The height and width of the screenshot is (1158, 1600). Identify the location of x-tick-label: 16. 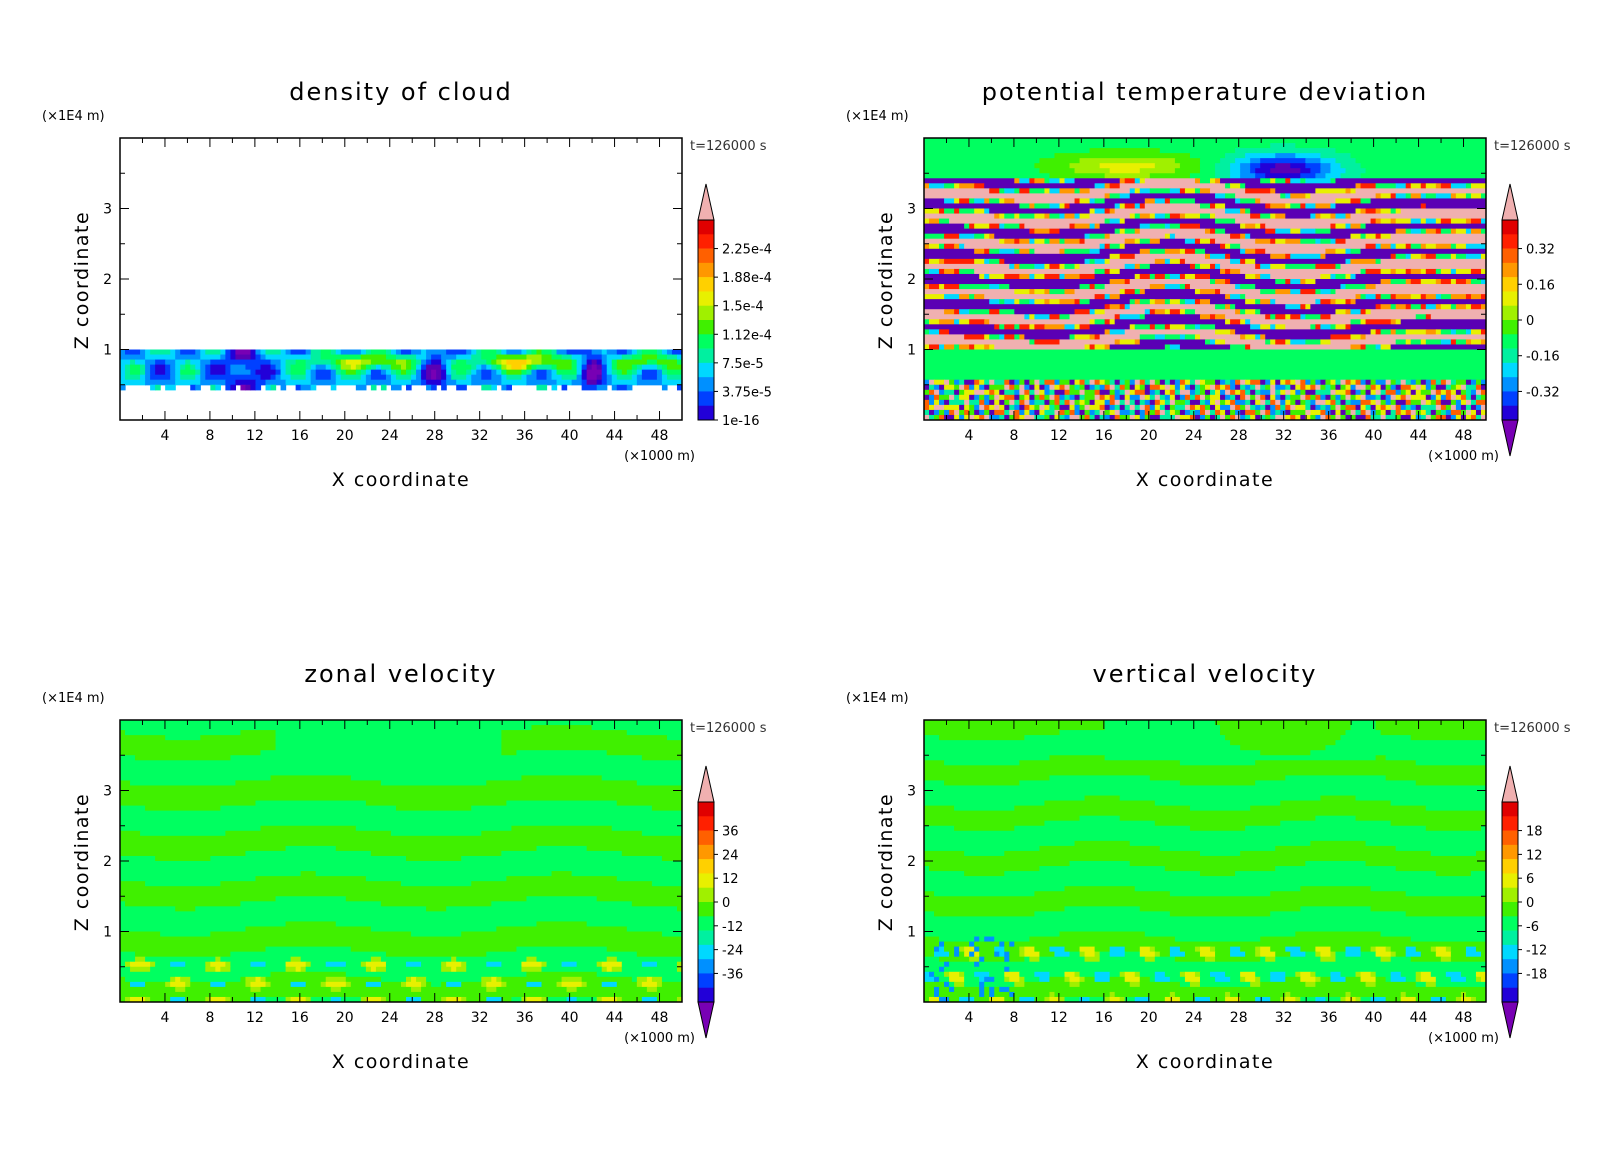
(1104, 436).